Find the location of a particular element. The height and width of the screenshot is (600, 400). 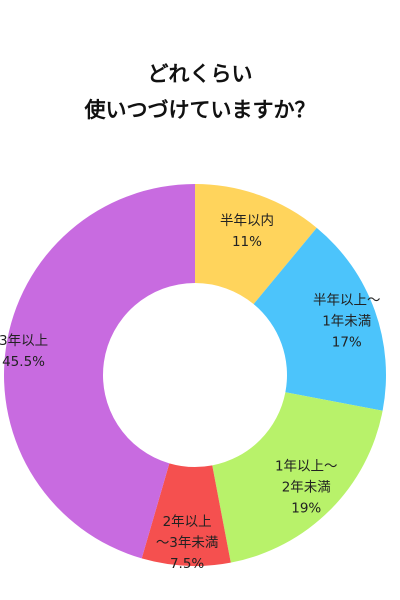

slice-category-label: 1年未満 is located at coordinates (346, 321).